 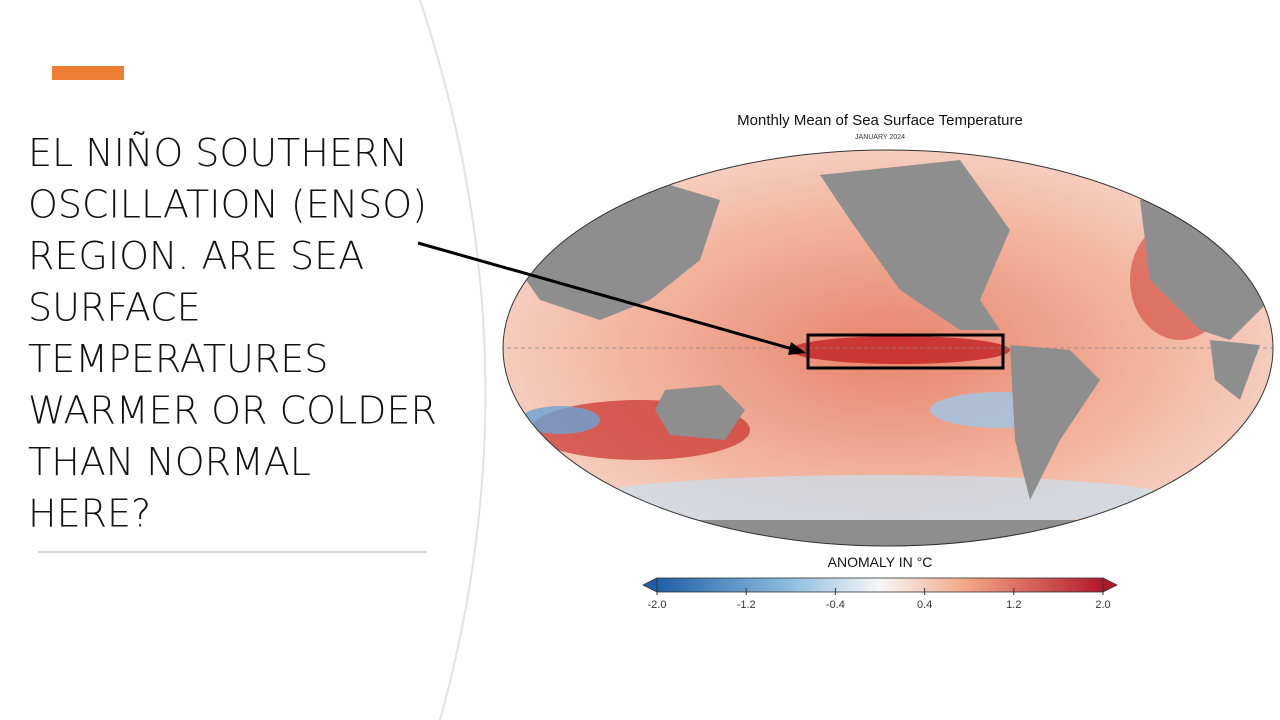 What do you see at coordinates (657, 605) in the screenshot?
I see `tick-label: -2.0` at bounding box center [657, 605].